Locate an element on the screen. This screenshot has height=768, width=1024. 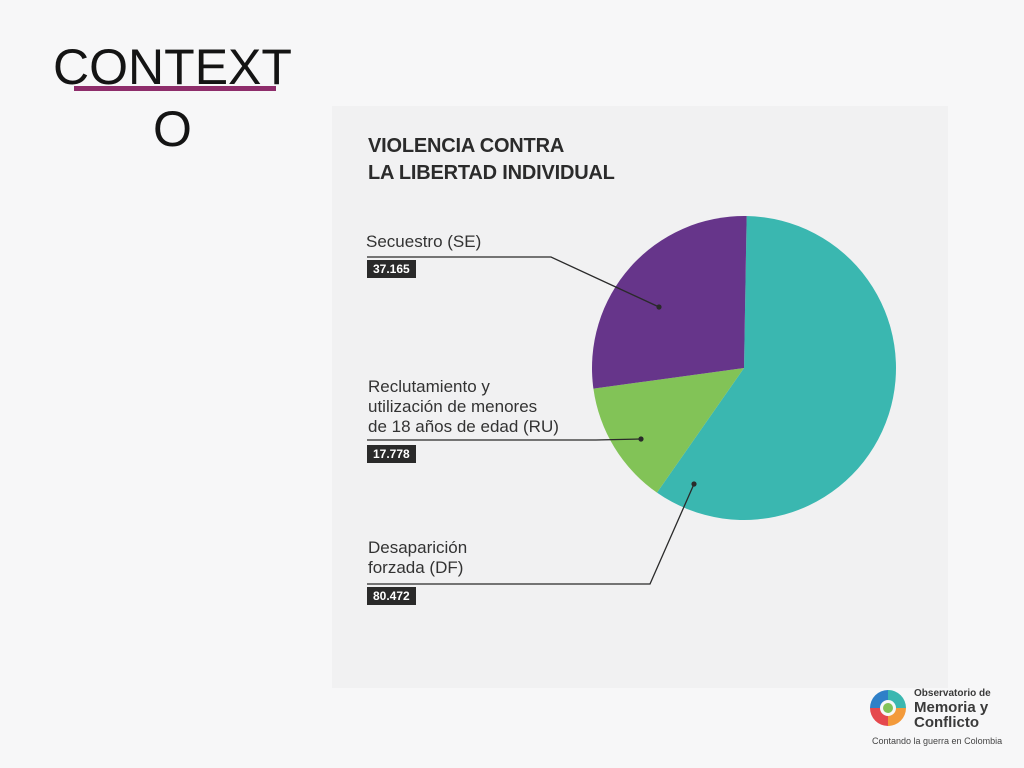
logo-tagline: Contando la guerra en Colombia is located at coordinates (937, 741).